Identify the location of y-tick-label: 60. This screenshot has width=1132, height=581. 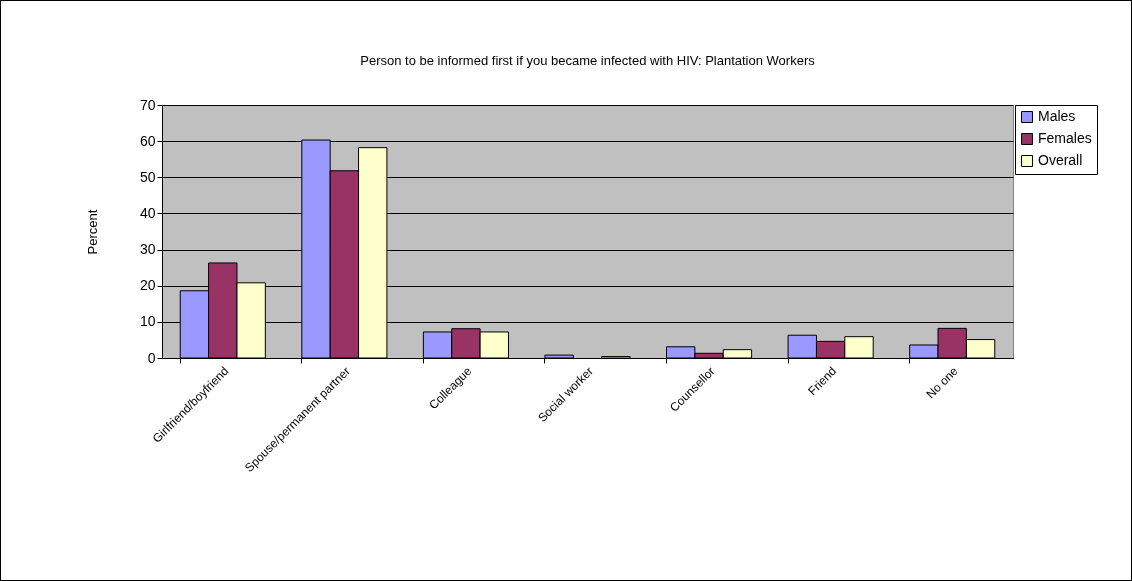
(147, 140).